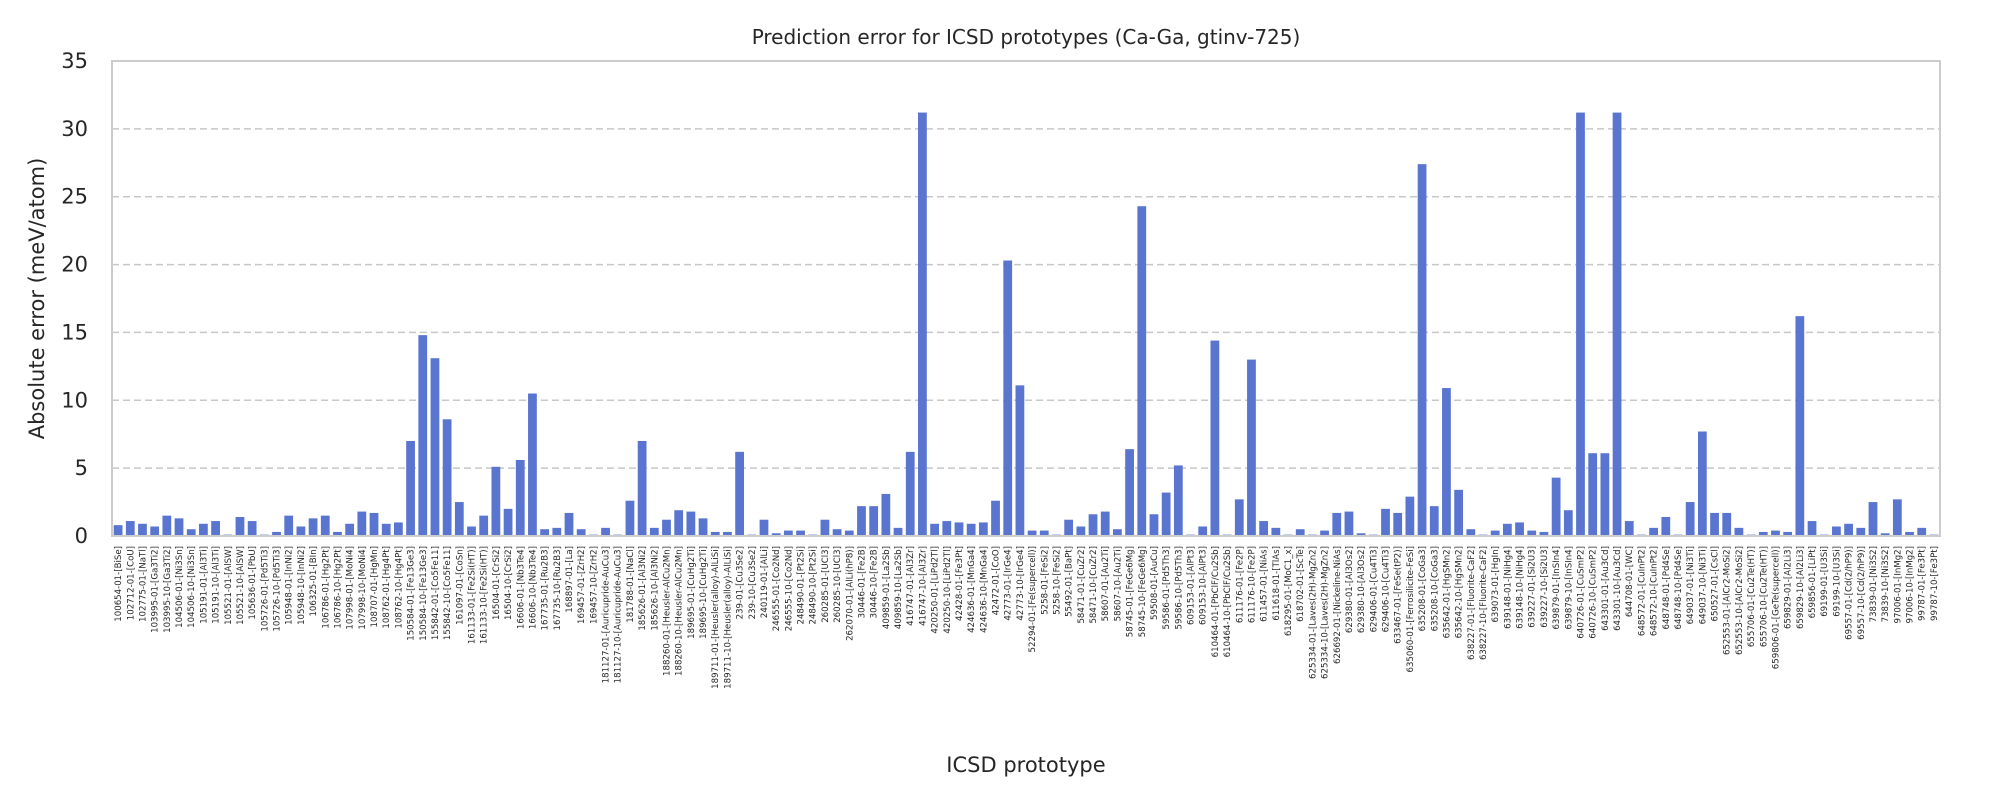 Image resolution: width=2000 pixels, height=804 pixels. What do you see at coordinates (1265, 584) in the screenshot?
I see `x-tick-label: 611457-01-[NiAs]` at bounding box center [1265, 584].